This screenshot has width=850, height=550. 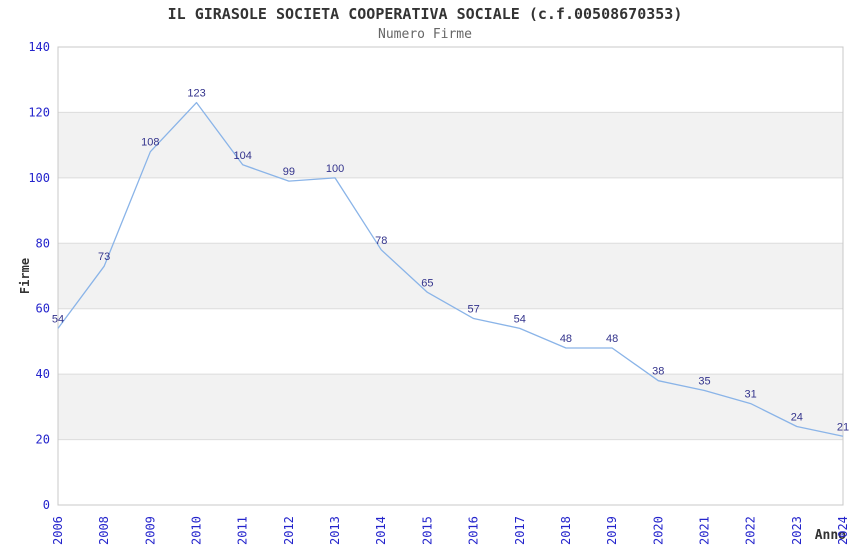 What do you see at coordinates (704, 382) in the screenshot?
I see `data-point-label: 35` at bounding box center [704, 382].